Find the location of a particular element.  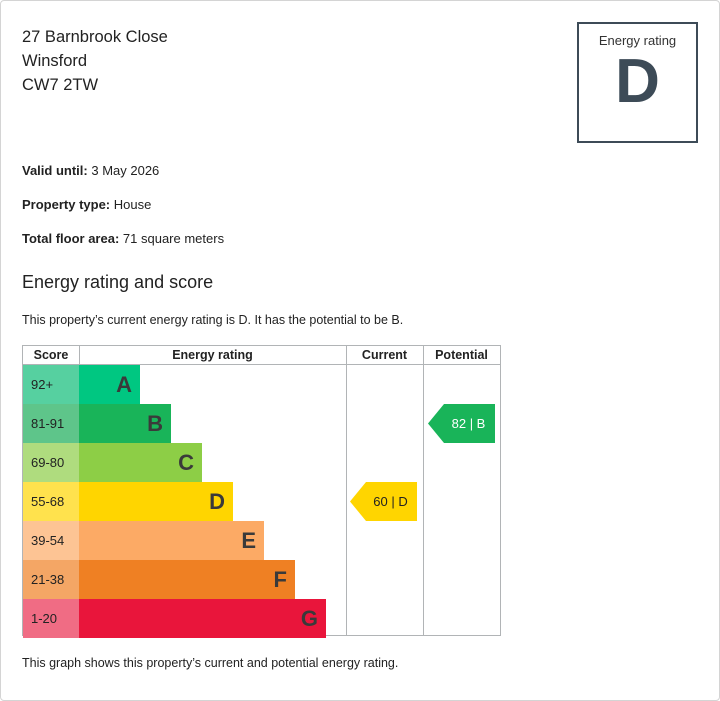

band-bar: C is located at coordinates (140, 462).